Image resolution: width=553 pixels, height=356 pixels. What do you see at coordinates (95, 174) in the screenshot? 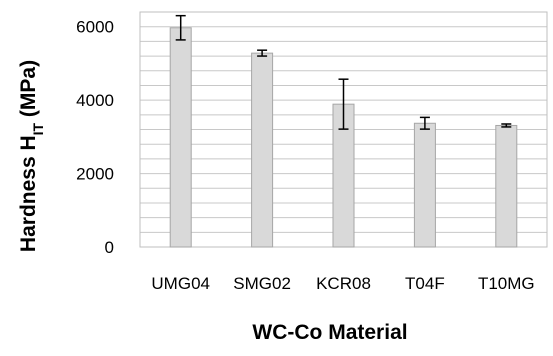
I see `y-tick-label: 2000` at bounding box center [95, 174].